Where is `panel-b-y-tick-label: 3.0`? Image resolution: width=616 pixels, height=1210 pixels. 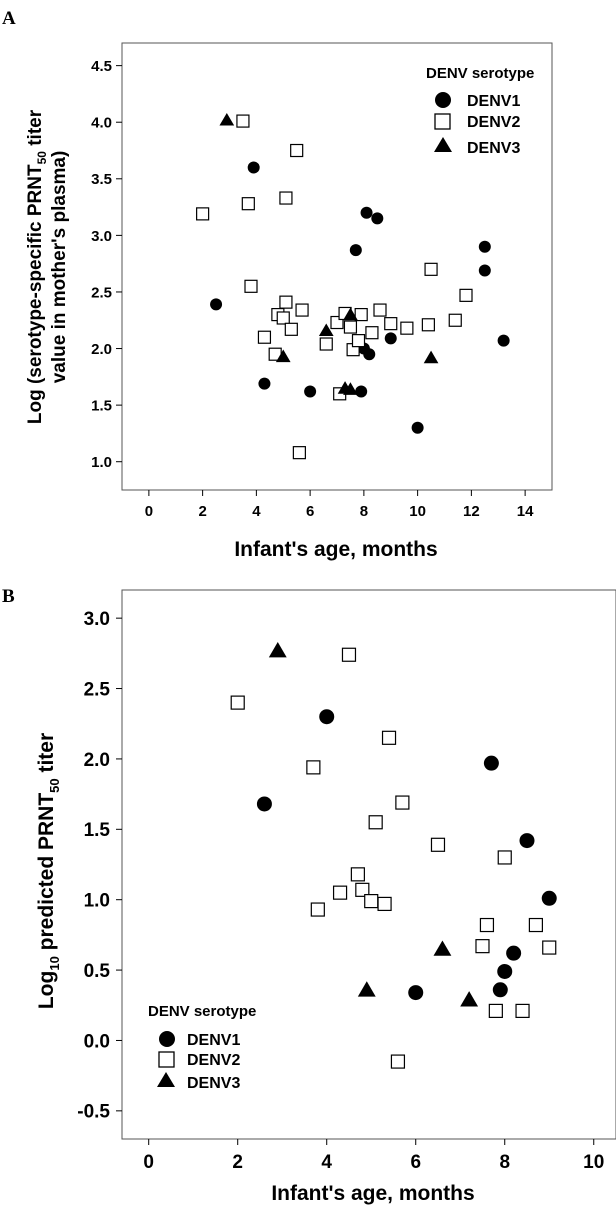 panel-b-y-tick-label: 3.0 is located at coordinates (97, 619).